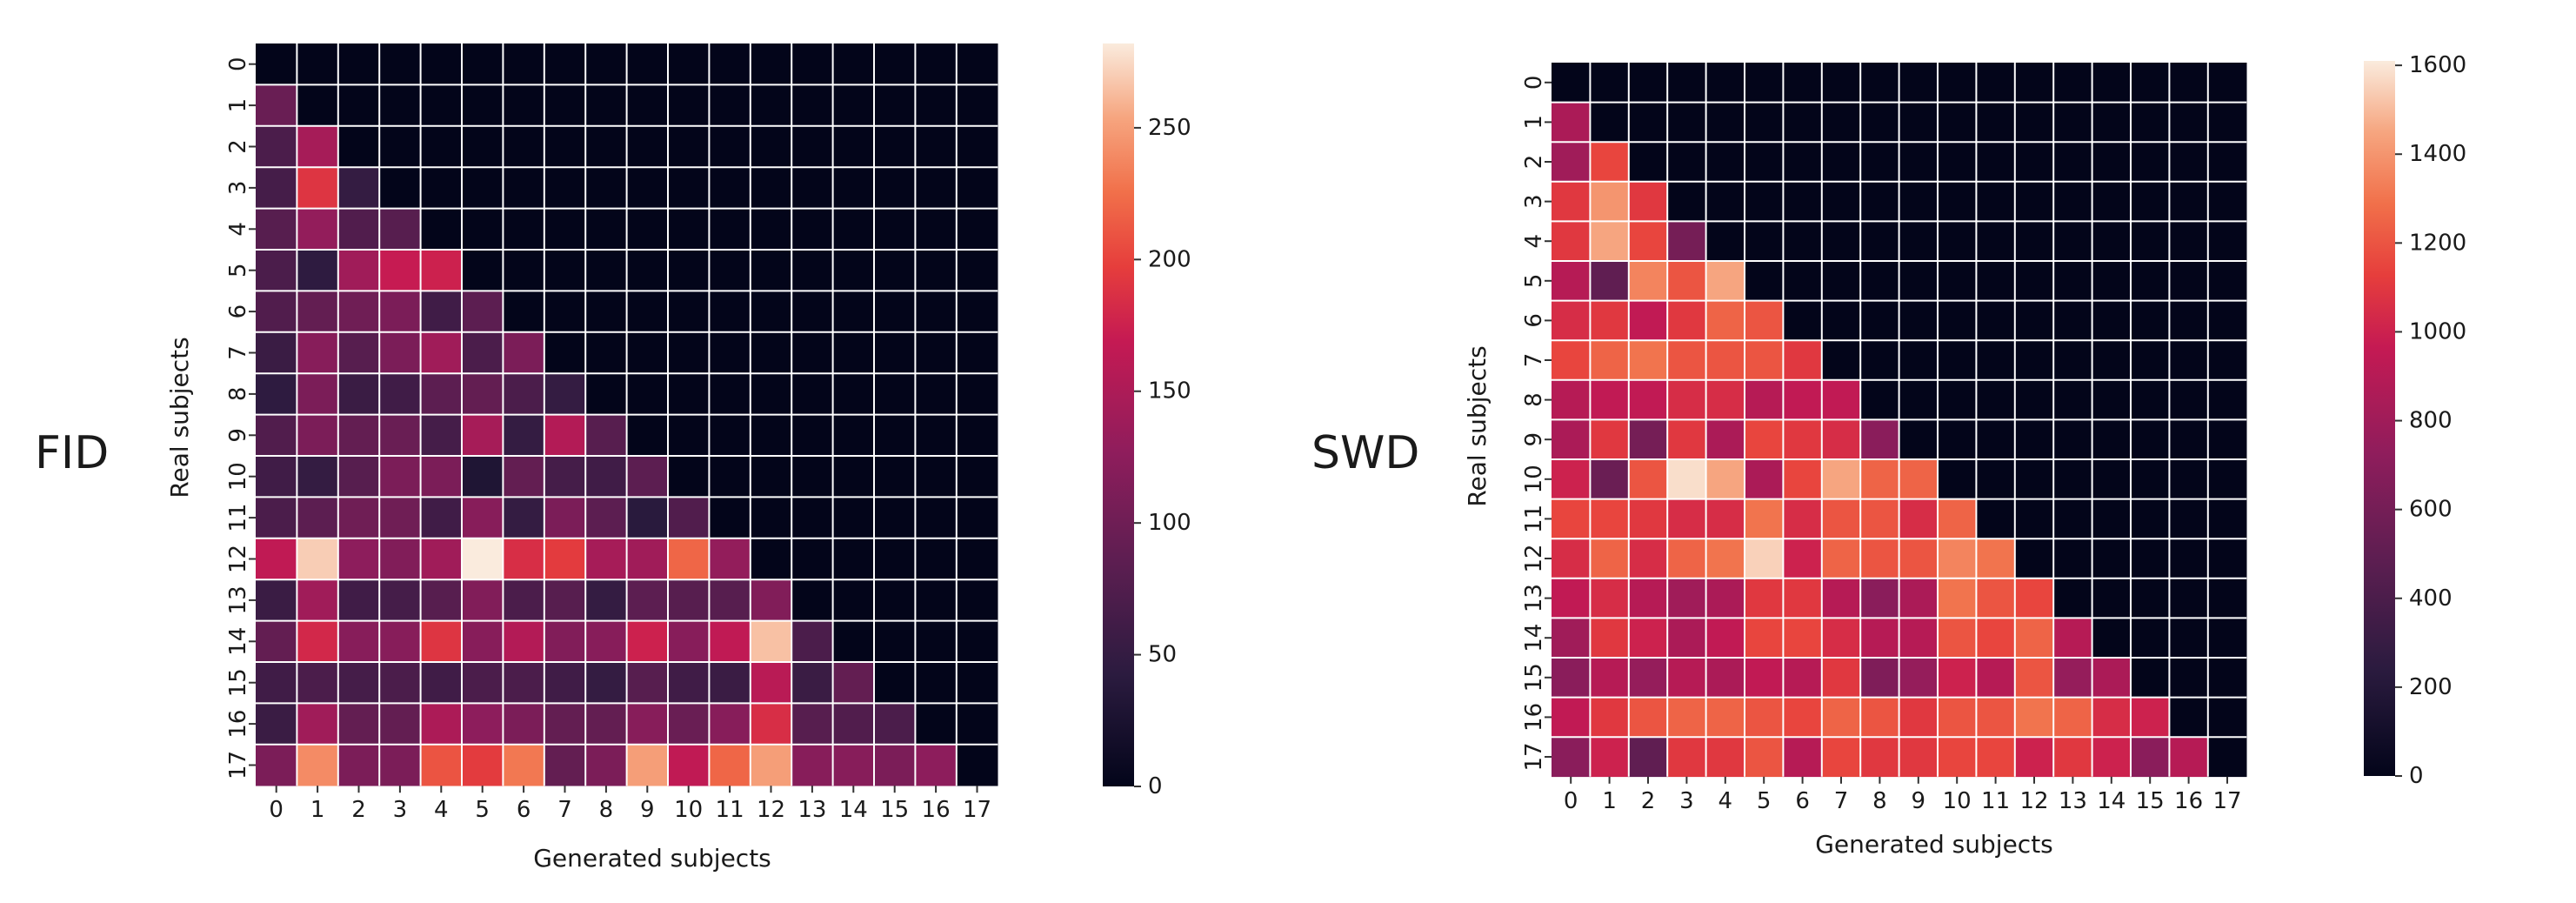 This screenshot has height=903, width=2576. Describe the element at coordinates (1957, 558) in the screenshot. I see `swd-cell-r12-c10` at that location.